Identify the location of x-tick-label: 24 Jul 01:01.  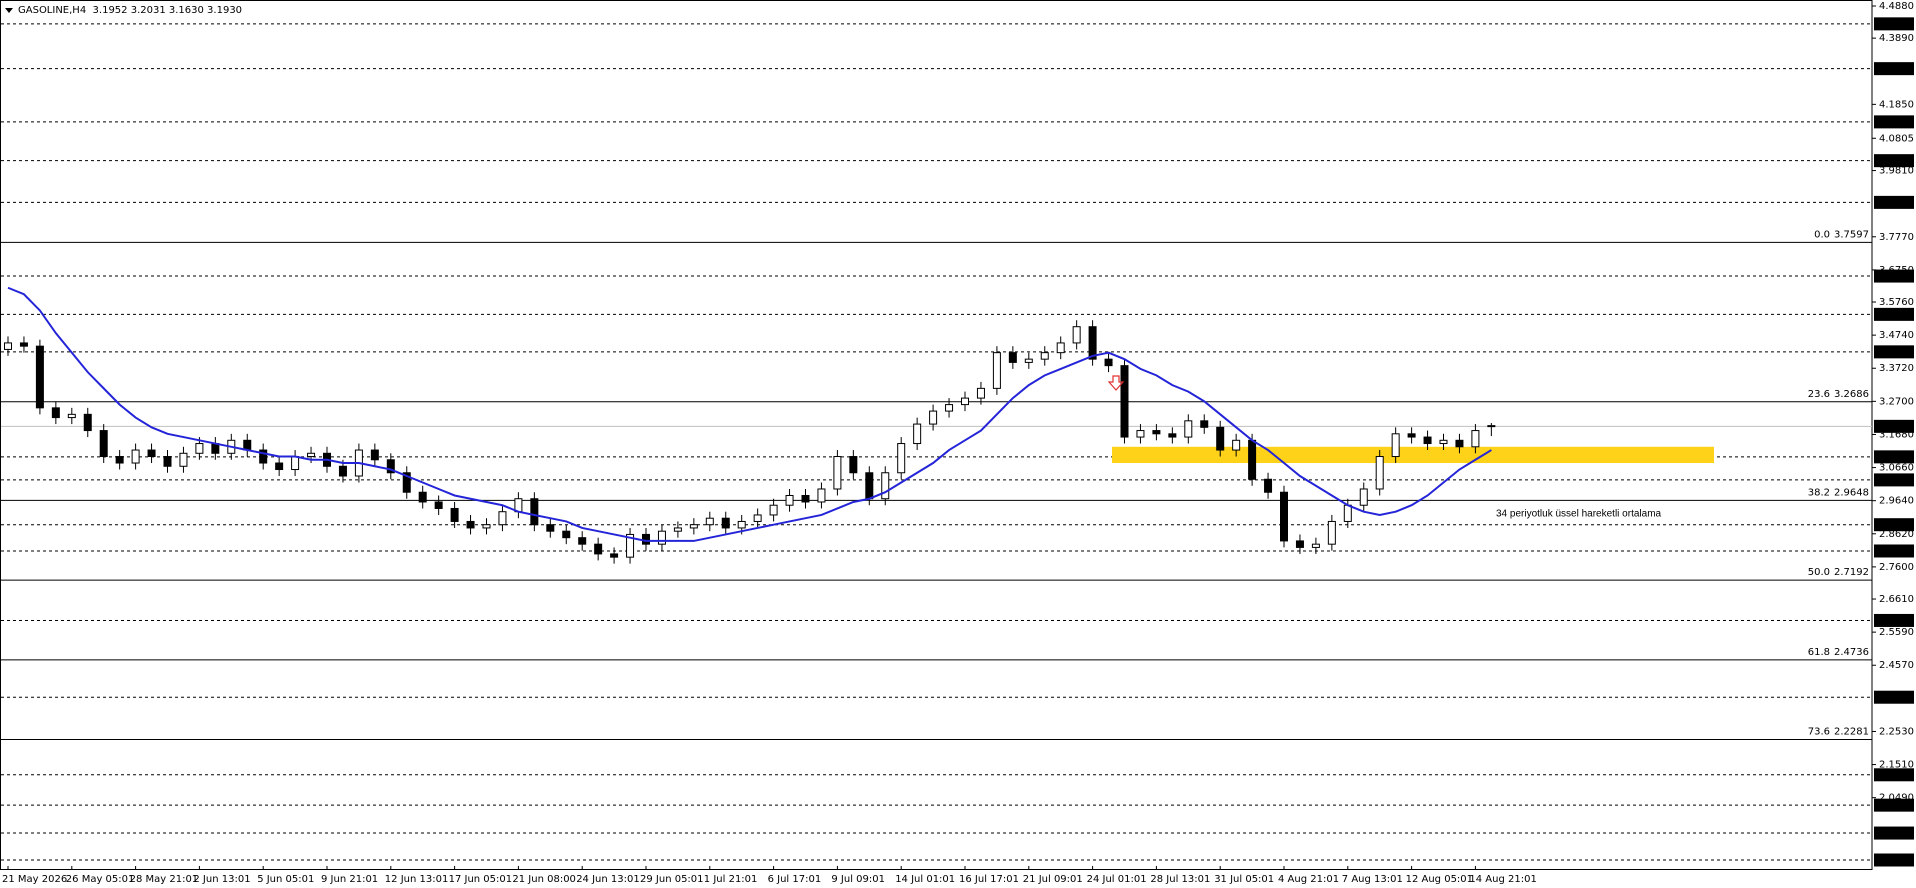
(1117, 879).